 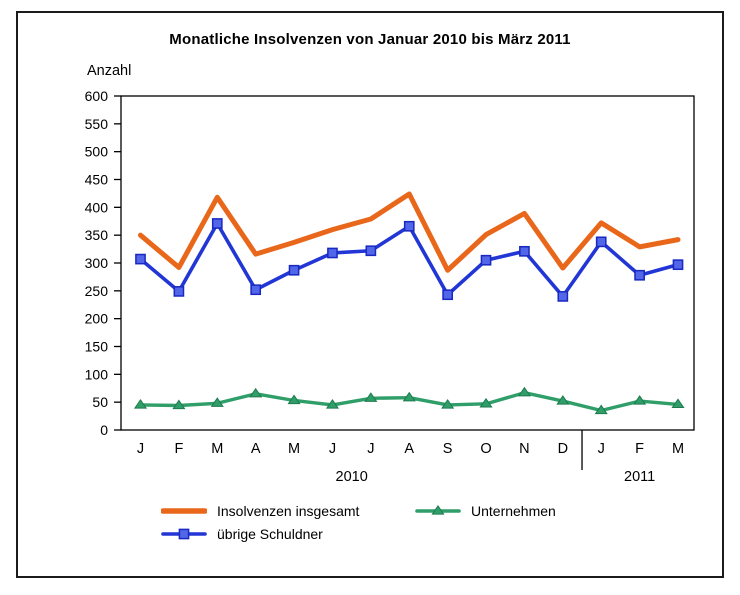 What do you see at coordinates (97, 207) in the screenshot?
I see `y-tick-label: 400` at bounding box center [97, 207].